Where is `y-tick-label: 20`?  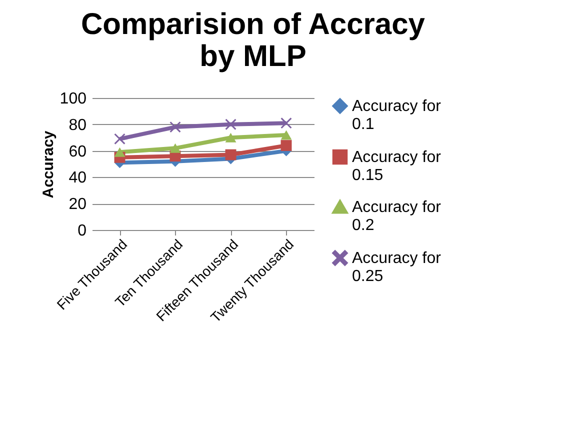
y-tick-label: 20 is located at coordinates (77, 205).